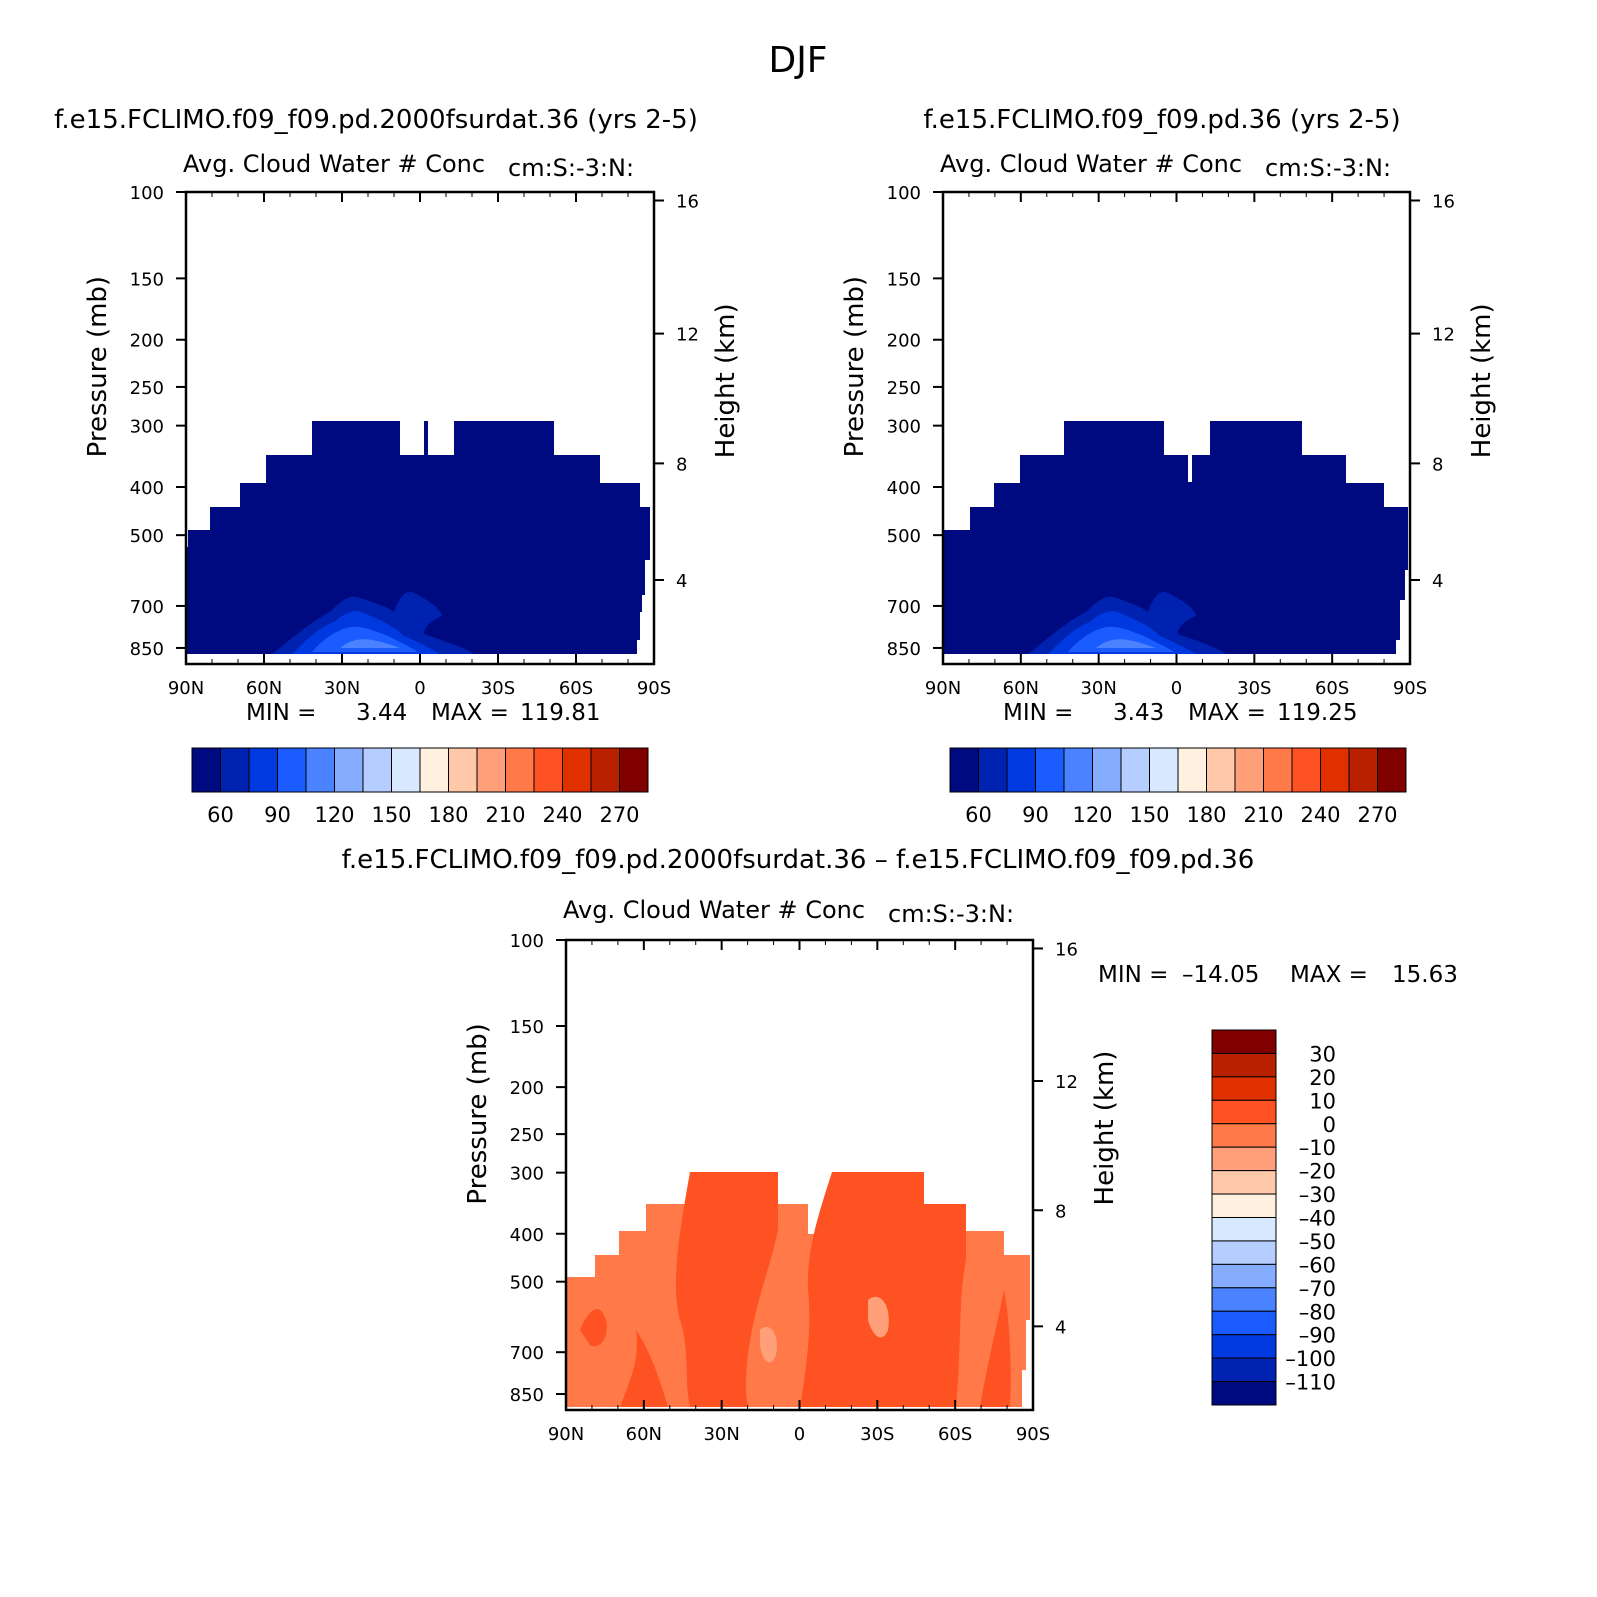 The height and width of the screenshot is (1597, 1597). I want to click on panel-3-units: cm:S:-3:N:, so click(951, 914).